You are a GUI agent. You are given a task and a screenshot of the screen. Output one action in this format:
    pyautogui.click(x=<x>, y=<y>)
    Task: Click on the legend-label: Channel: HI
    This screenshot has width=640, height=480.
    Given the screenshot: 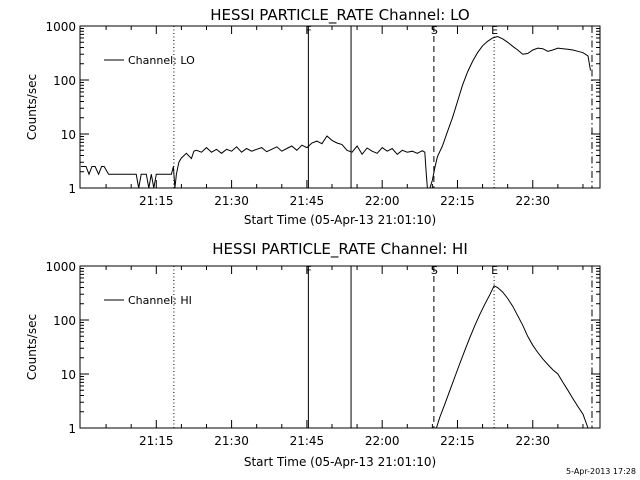 What is the action you would take?
    pyautogui.click(x=160, y=300)
    